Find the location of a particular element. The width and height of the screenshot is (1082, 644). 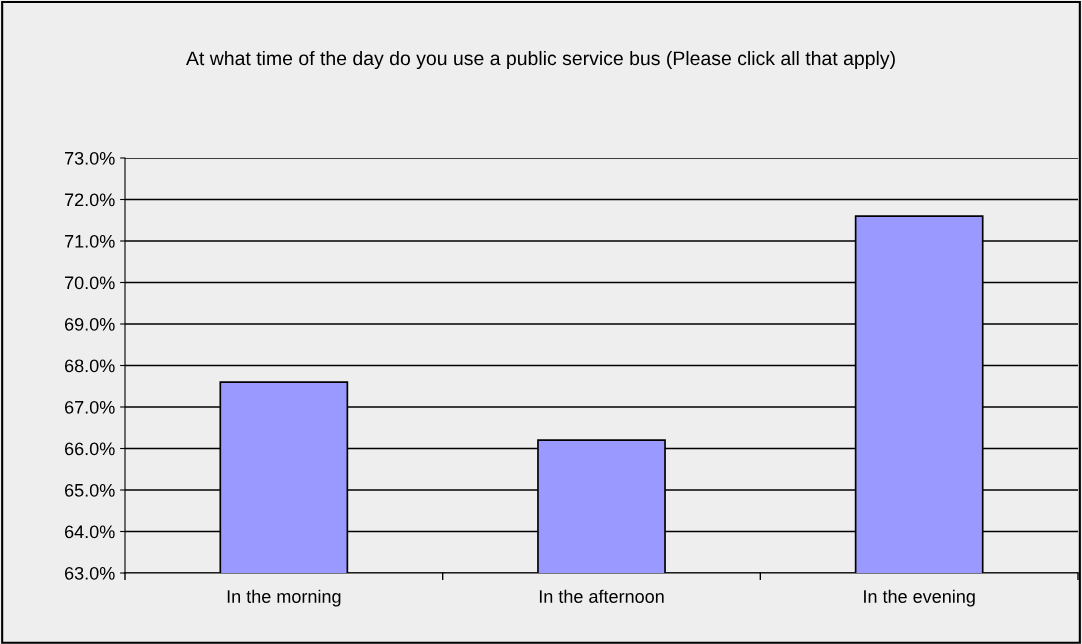

y-tick-label: 65.0% is located at coordinates (90, 490).